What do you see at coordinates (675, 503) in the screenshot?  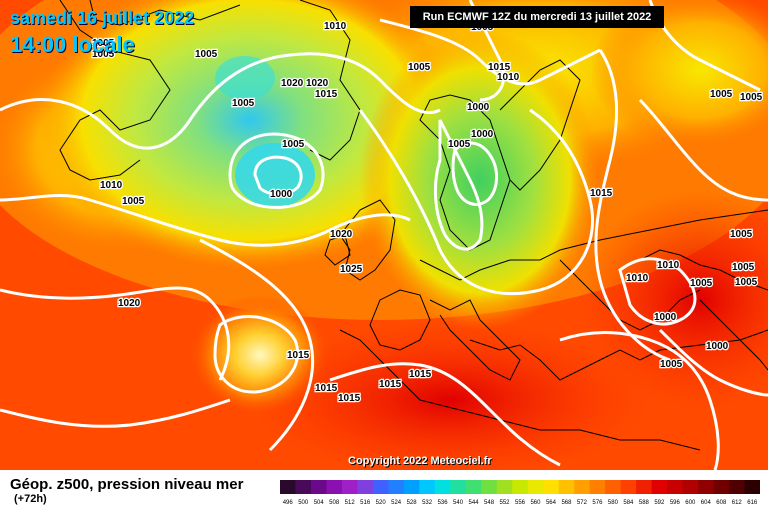 I see `legend-tick-label: 596` at bounding box center [675, 503].